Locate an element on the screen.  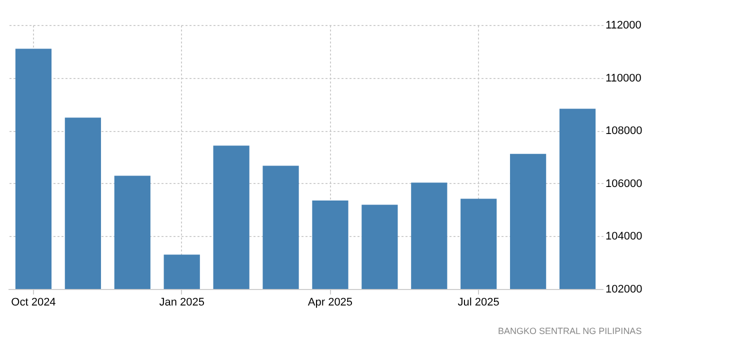
x-tick-label: Apr 2025 is located at coordinates (330, 302).